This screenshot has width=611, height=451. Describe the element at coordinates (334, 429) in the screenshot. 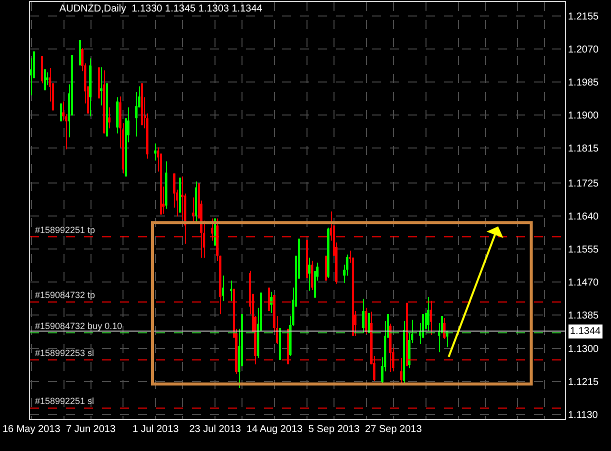

I see `x-tick-label: 5 Sep 2013` at that location.